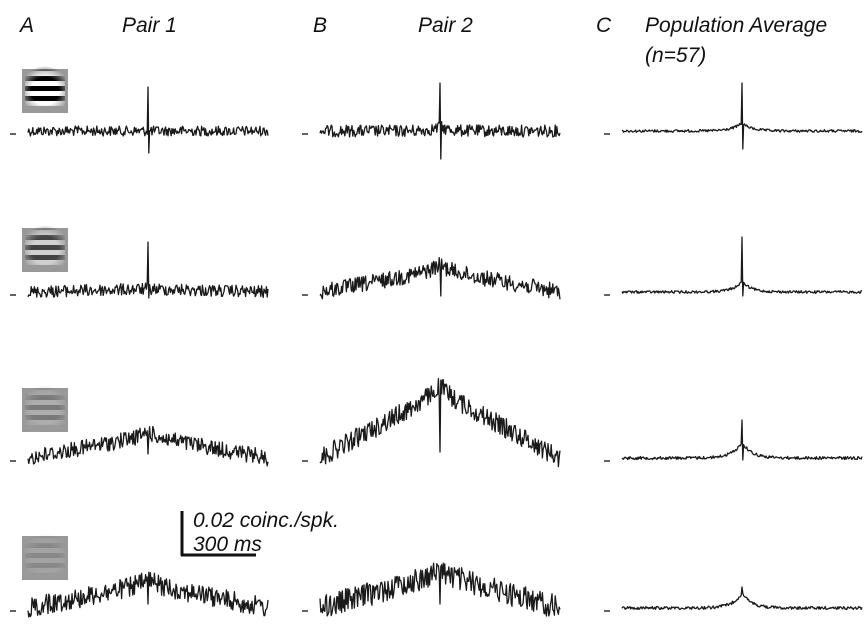 The image size is (866, 635). Describe the element at coordinates (149, 25) in the screenshot. I see `panel-title: Pair 1` at that location.